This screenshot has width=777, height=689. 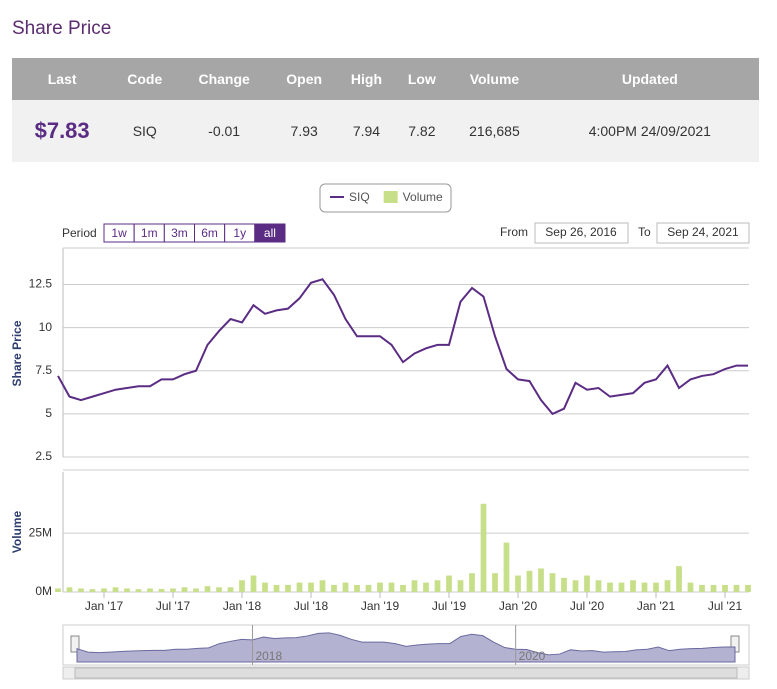 I want to click on x-tick-label: Jan '17, so click(x=104, y=606).